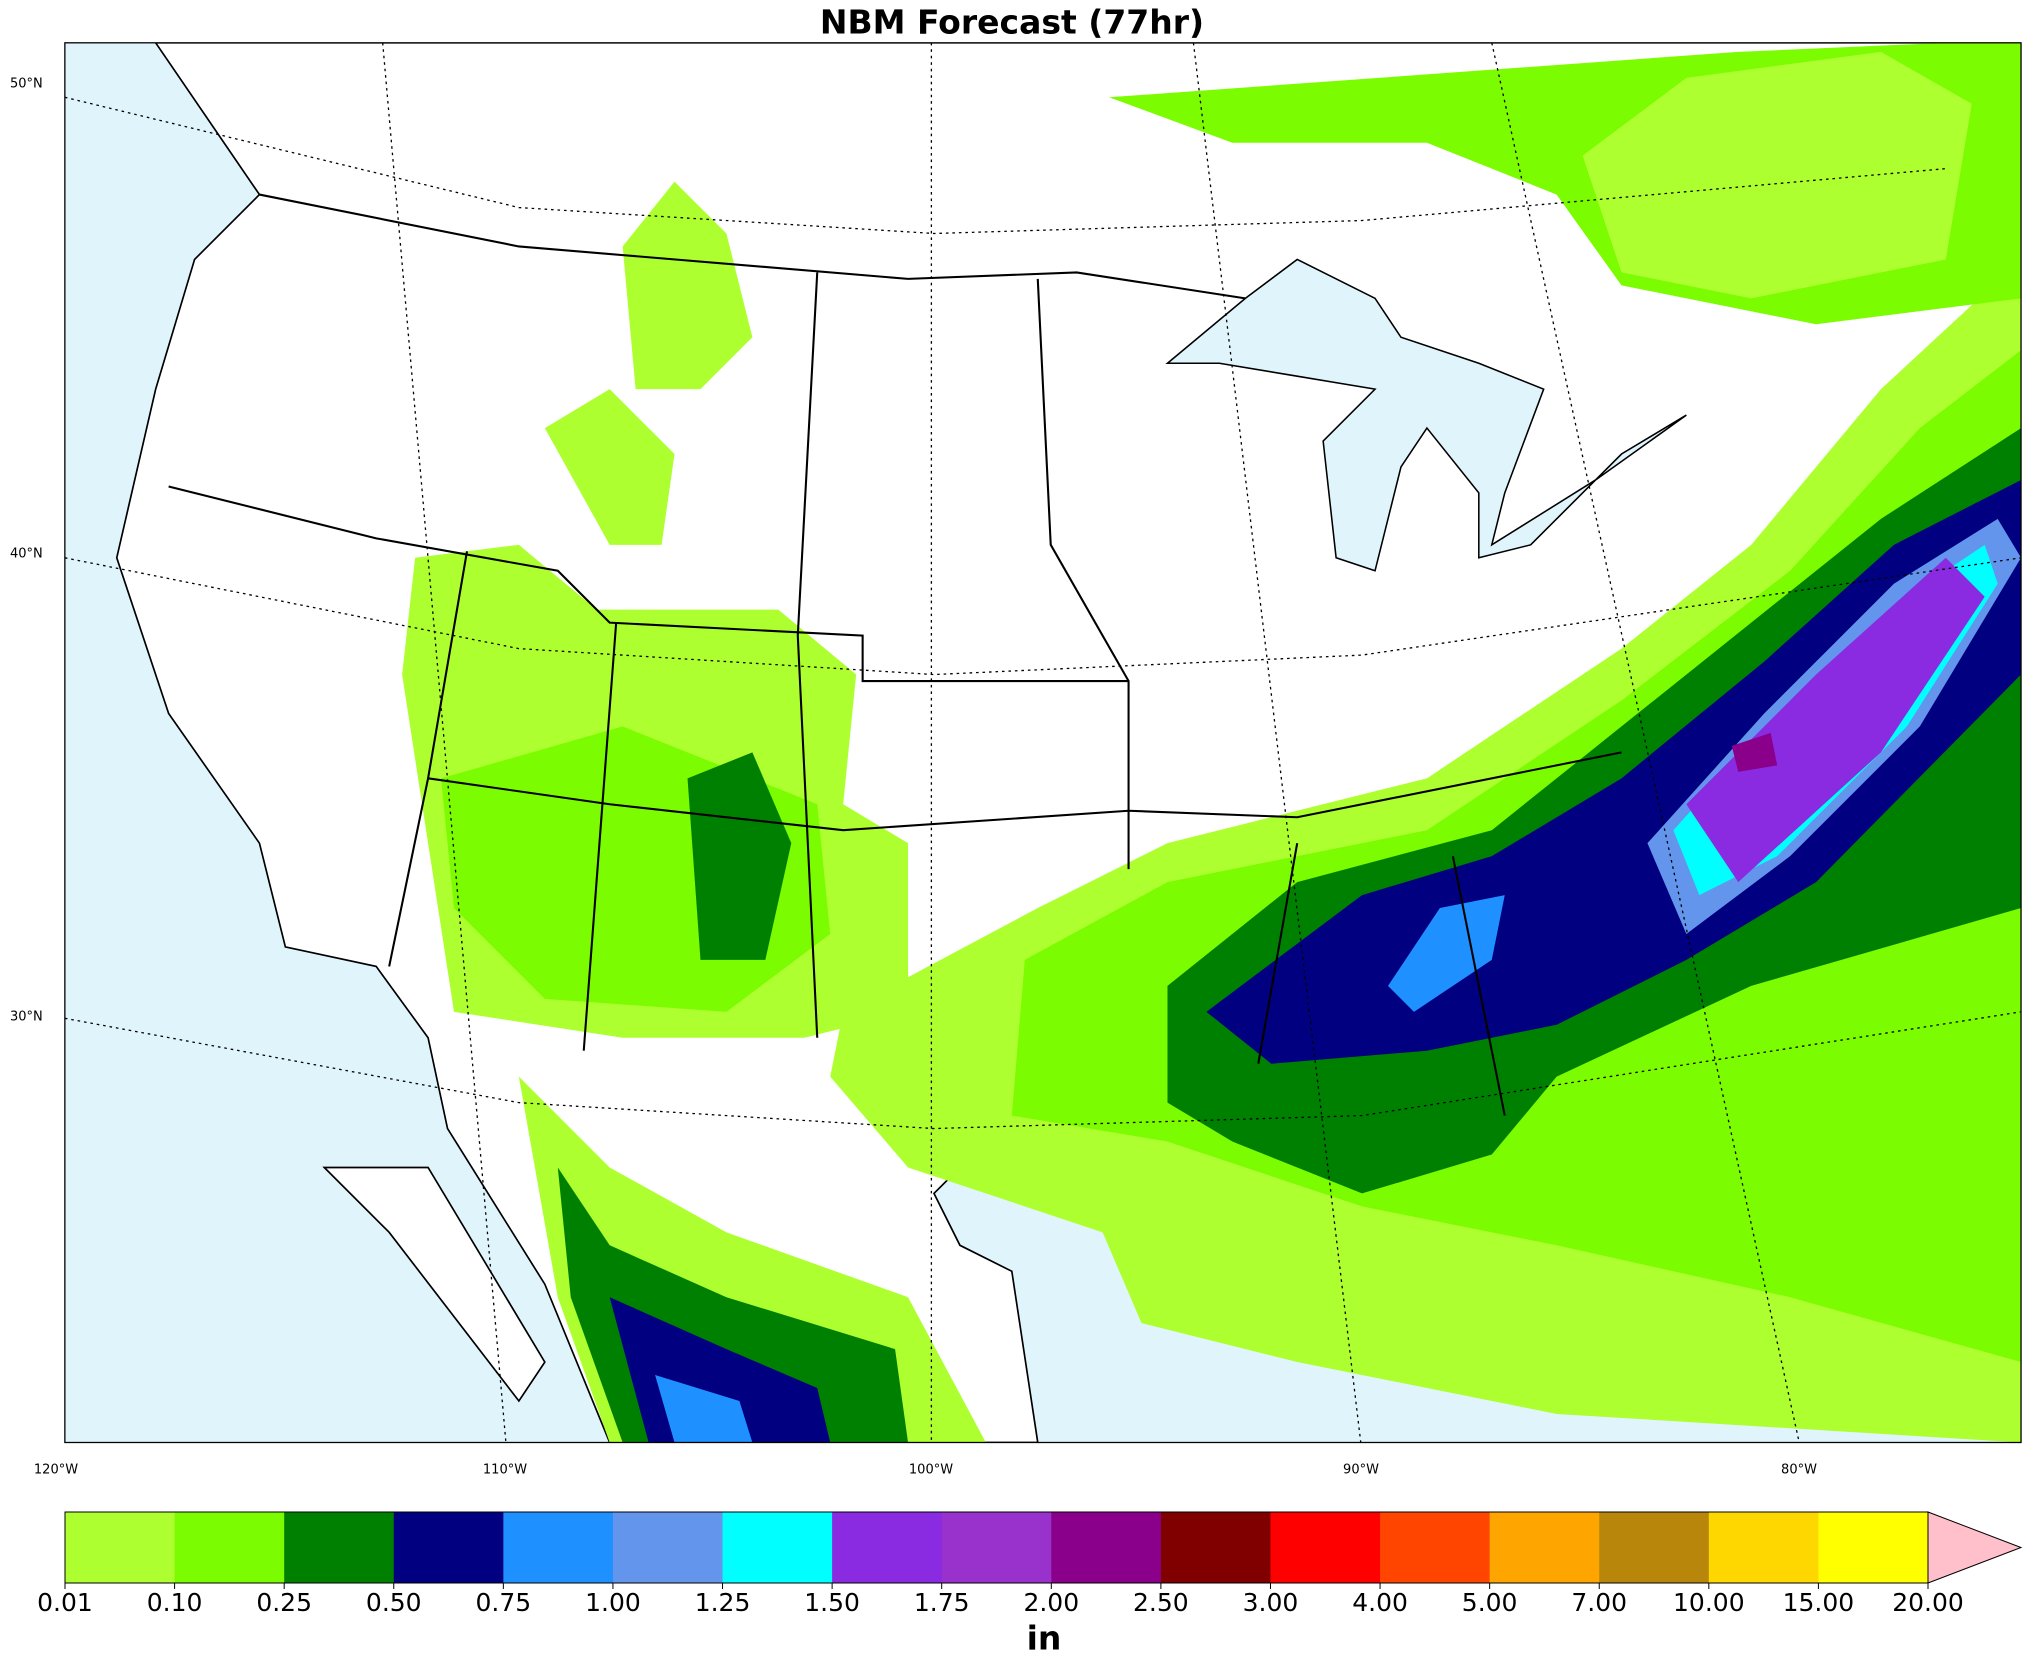 The image size is (2034, 1666). Describe the element at coordinates (1599, 1602) in the screenshot. I see `colorbar-label: 7.00` at that location.